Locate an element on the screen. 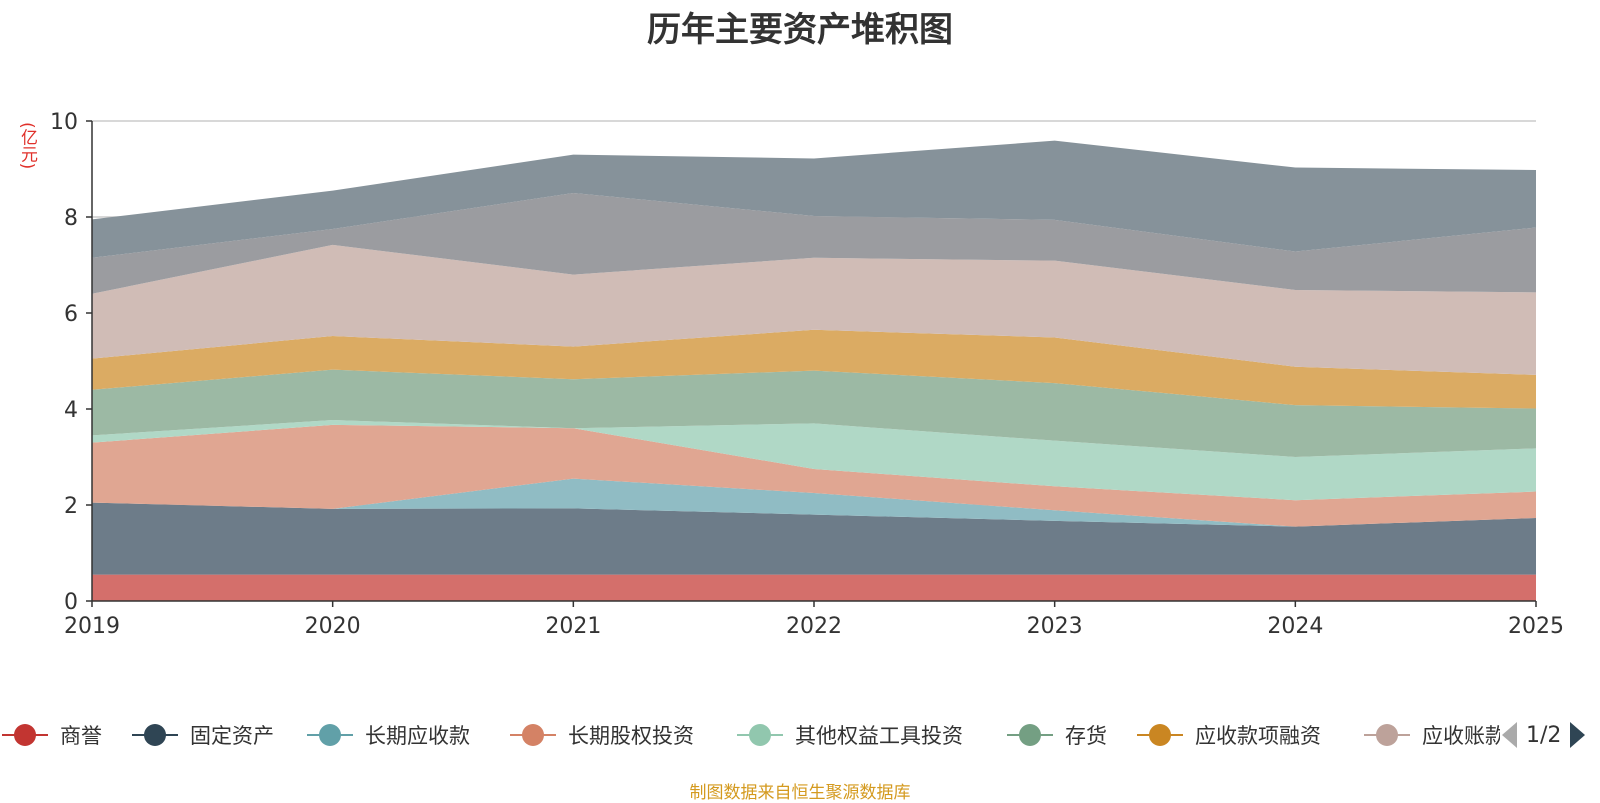  legend-label: 其他权益工具投资 is located at coordinates (879, 736).